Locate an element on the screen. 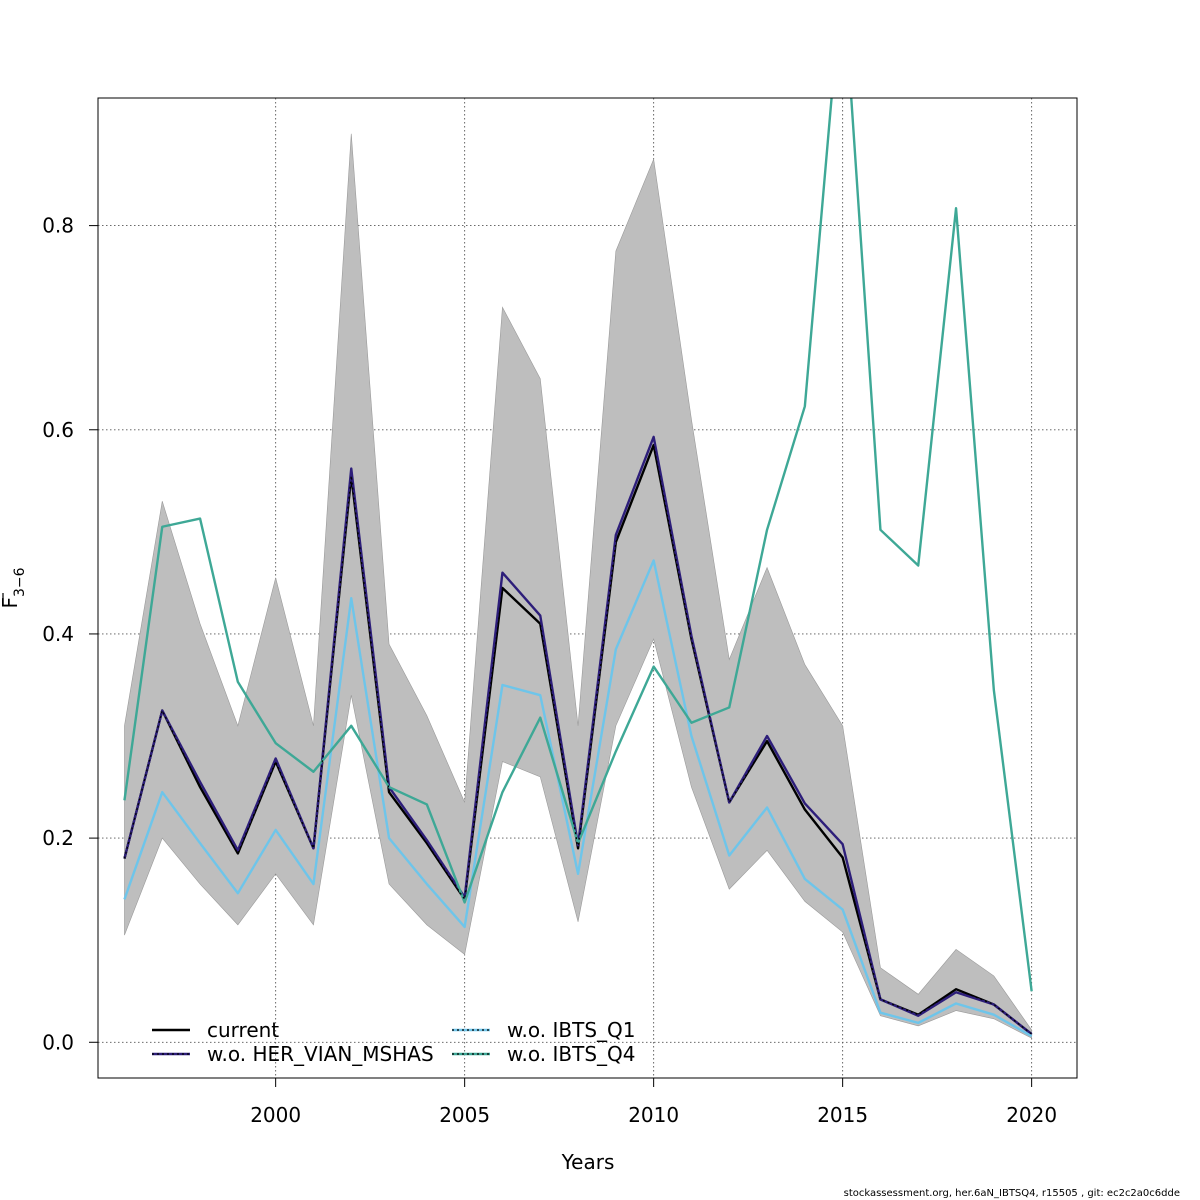  svg-text: F3−6 is located at coordinates (14, 587).